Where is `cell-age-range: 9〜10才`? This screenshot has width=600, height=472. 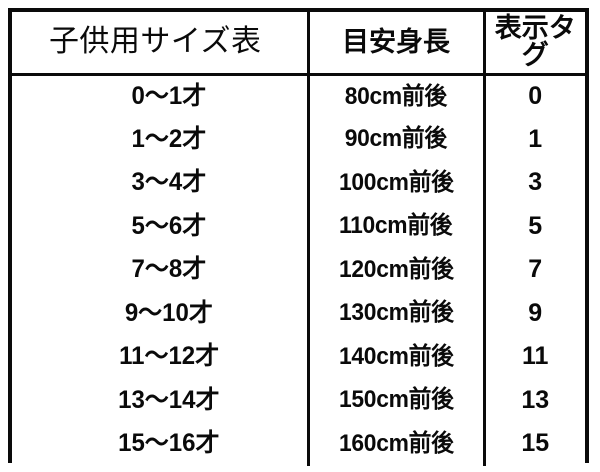
cell-age-range: 9〜10才 is located at coordinates (160, 313).